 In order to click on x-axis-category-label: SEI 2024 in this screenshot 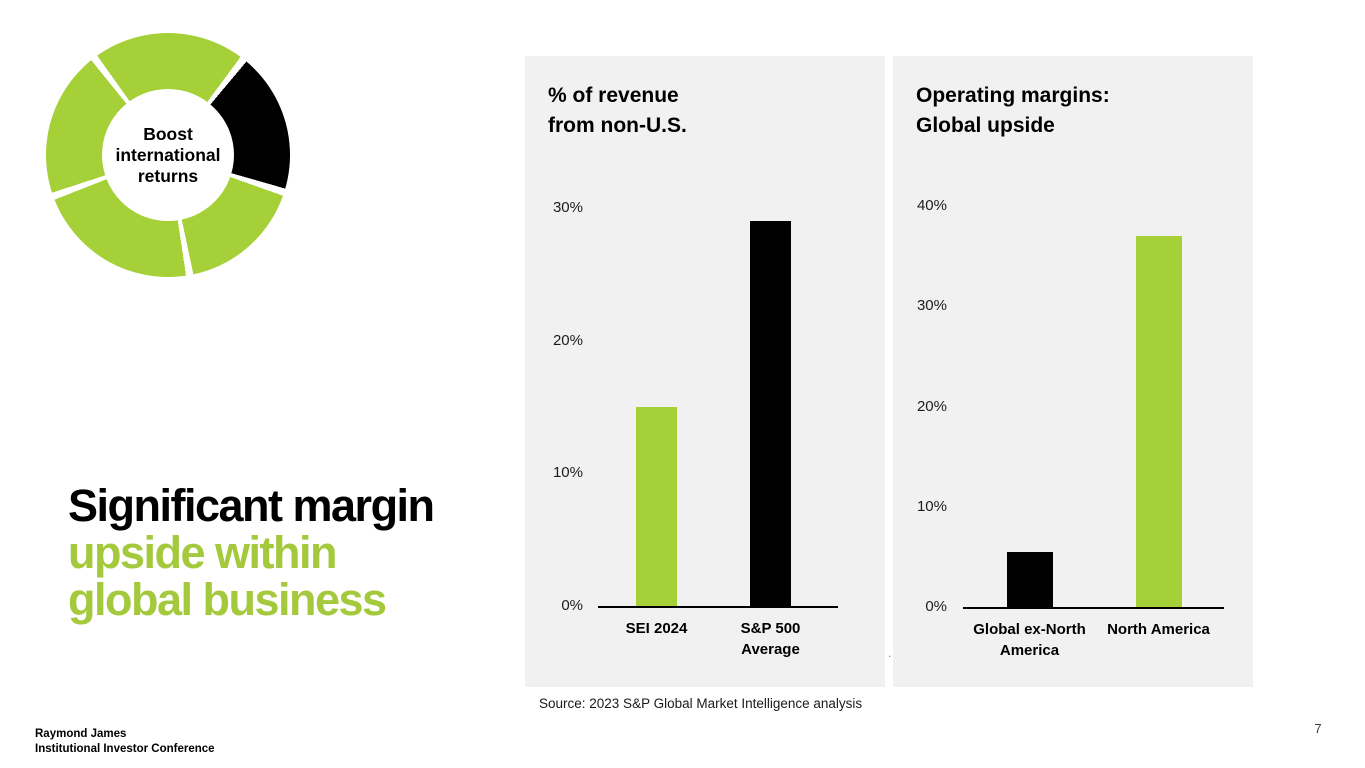, I will do `click(656, 628)`.